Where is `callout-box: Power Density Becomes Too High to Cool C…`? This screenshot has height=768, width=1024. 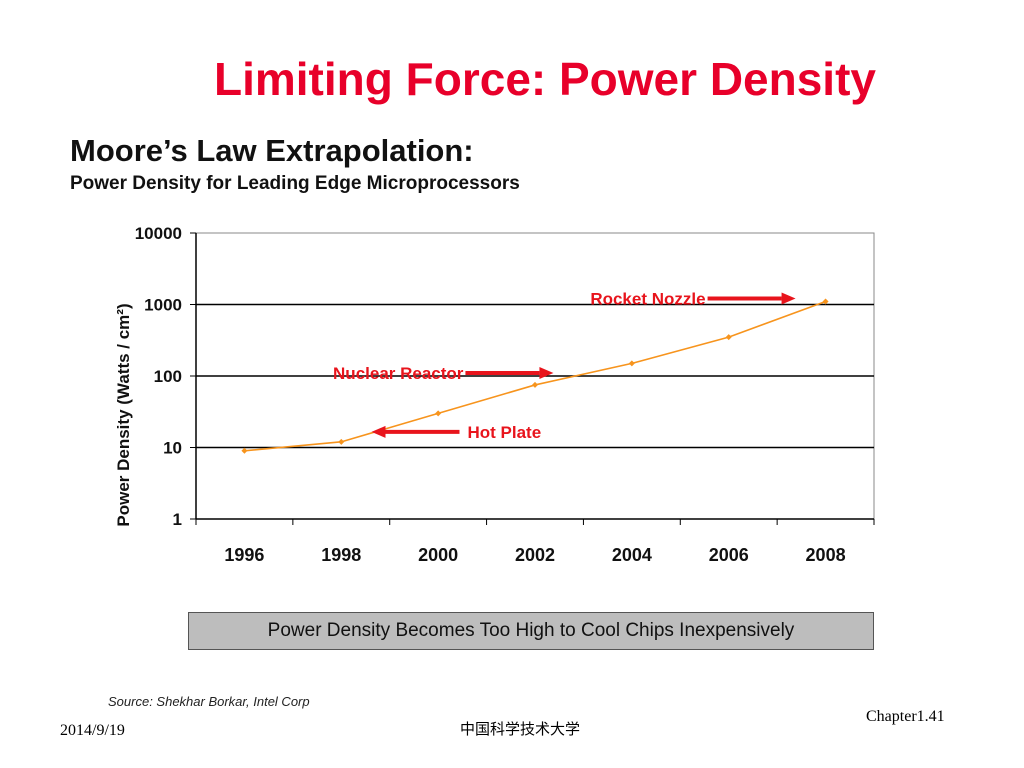
callout-box: Power Density Becomes Too High to Cool C… is located at coordinates (531, 631).